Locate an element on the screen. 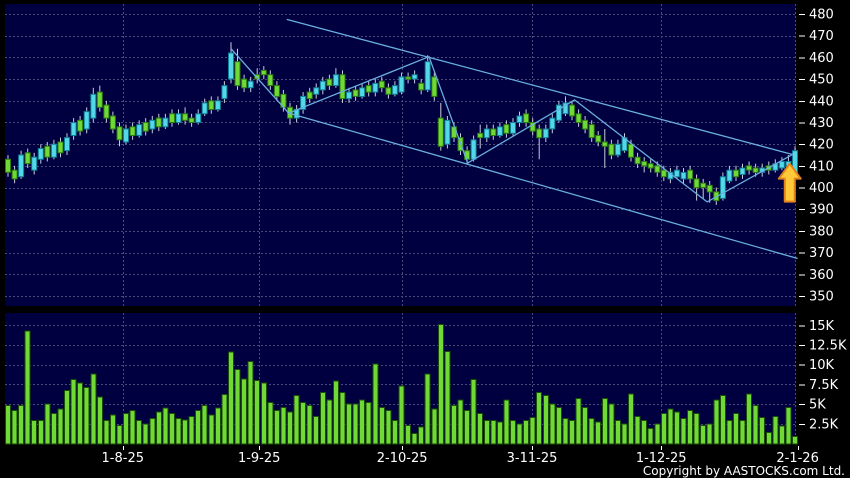  volume-axis-label: 2.5K is located at coordinates (824, 424).